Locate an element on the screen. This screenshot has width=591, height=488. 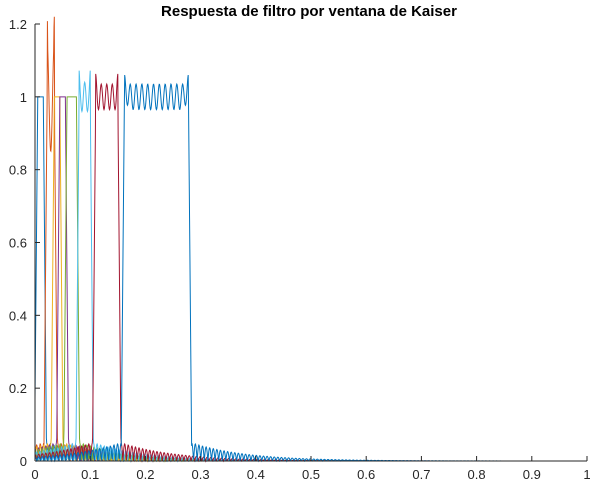
y-tick-label: 0.4 is located at coordinates (18, 315).